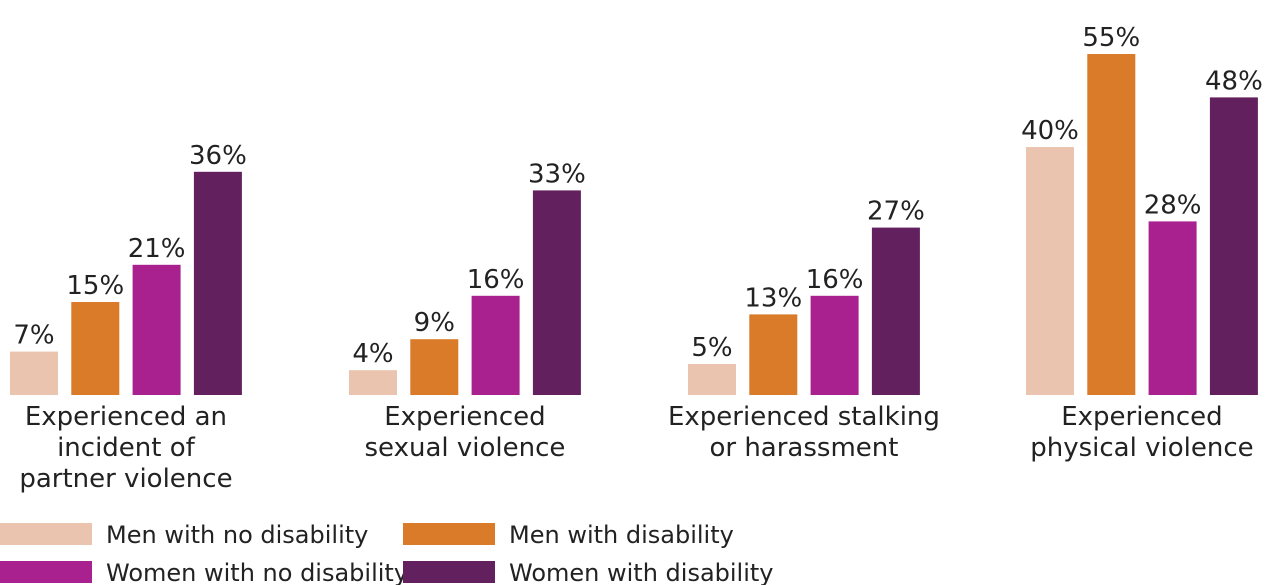 This screenshot has height=585, width=1282. What do you see at coordinates (257, 572) in the screenshot?
I see `legend-label-2: Women with no disability` at bounding box center [257, 572].